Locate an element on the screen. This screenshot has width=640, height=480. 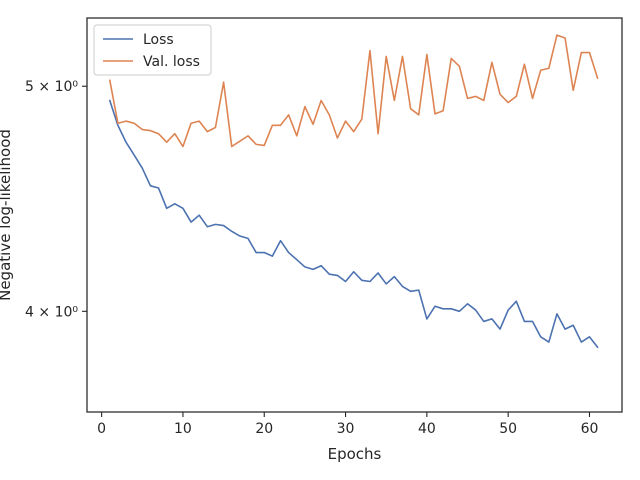
x-tick-label: 40 is located at coordinates (427, 429).